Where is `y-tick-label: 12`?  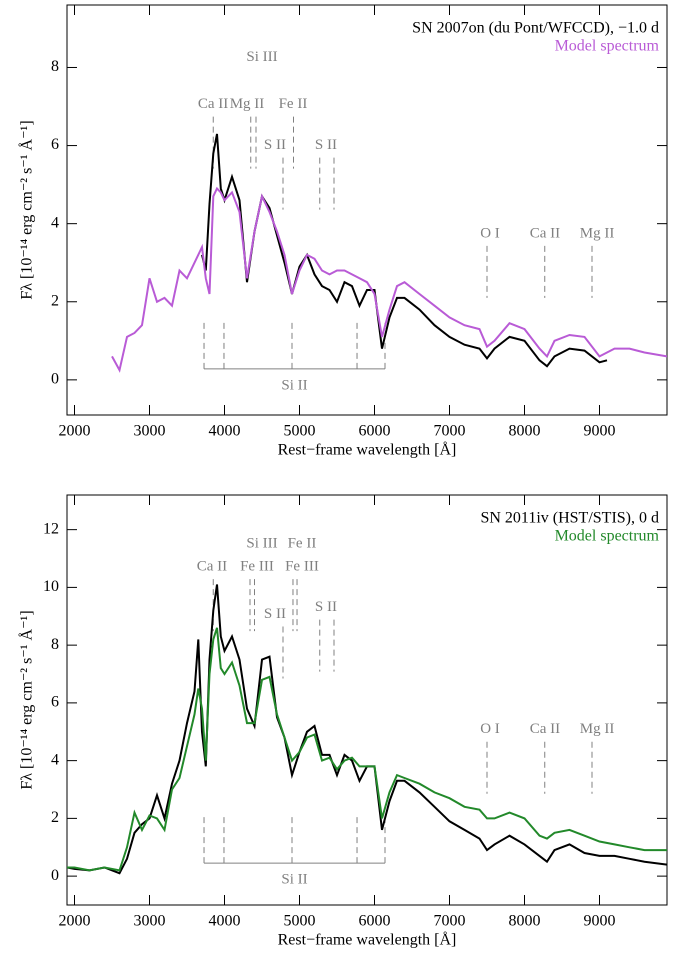
y-tick-label: 12 is located at coordinates (51, 528).